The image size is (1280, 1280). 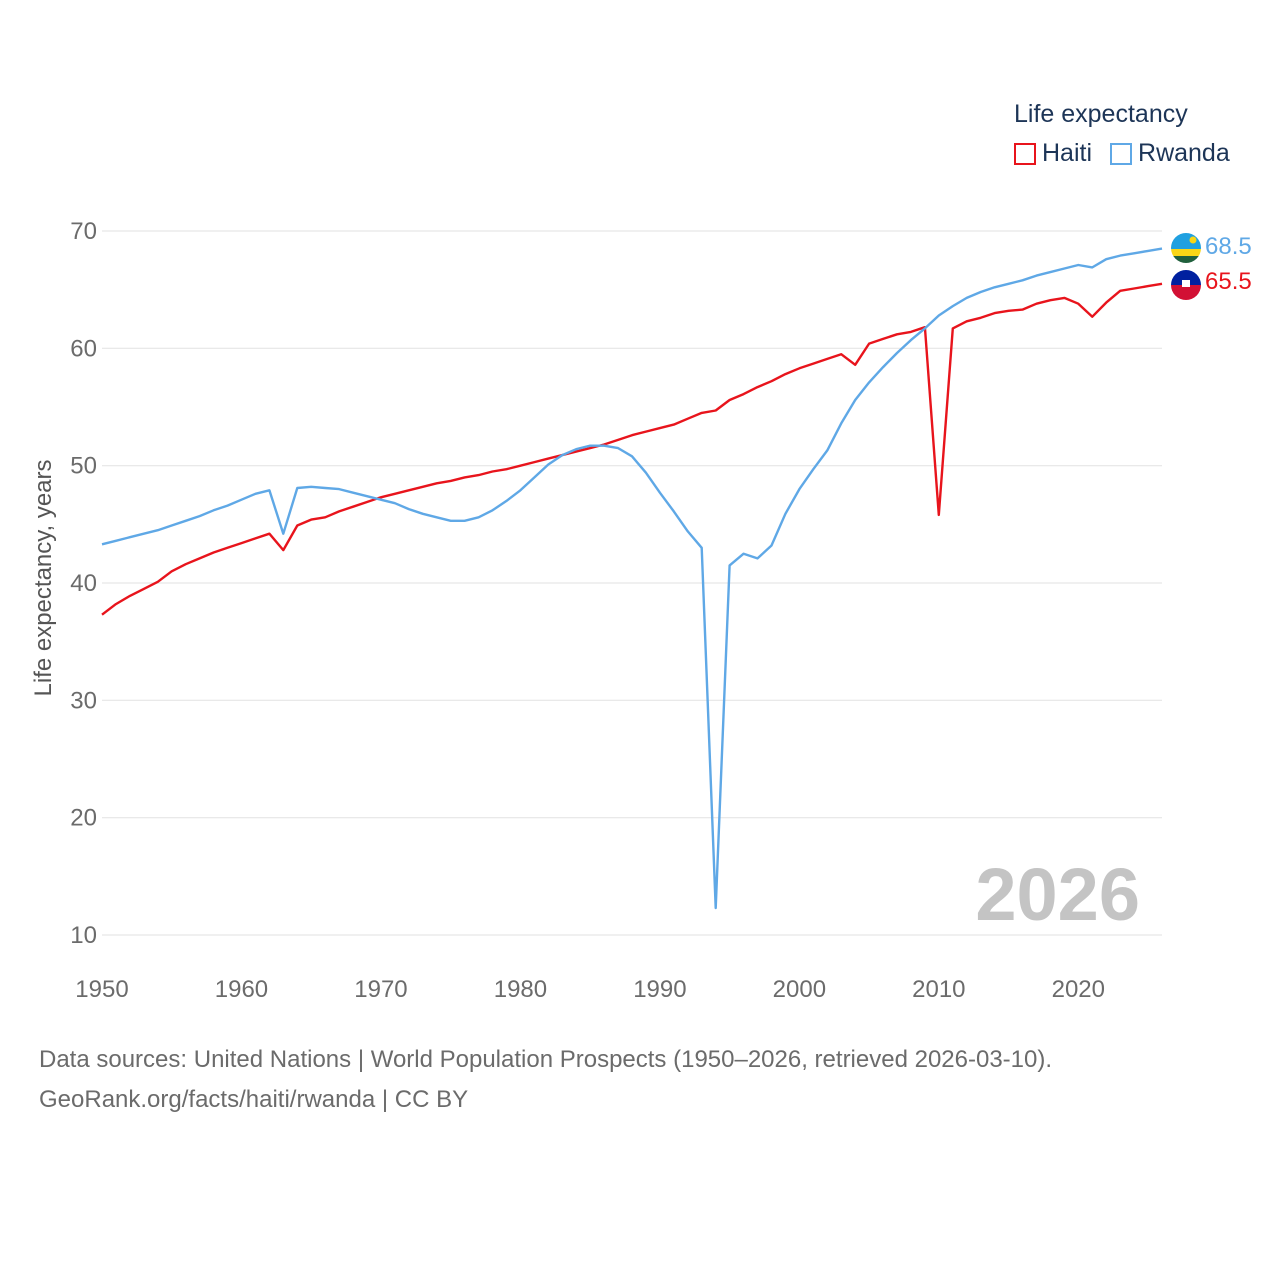 What do you see at coordinates (1186, 285) in the screenshot?
I see `haiti-flag-icon` at bounding box center [1186, 285].